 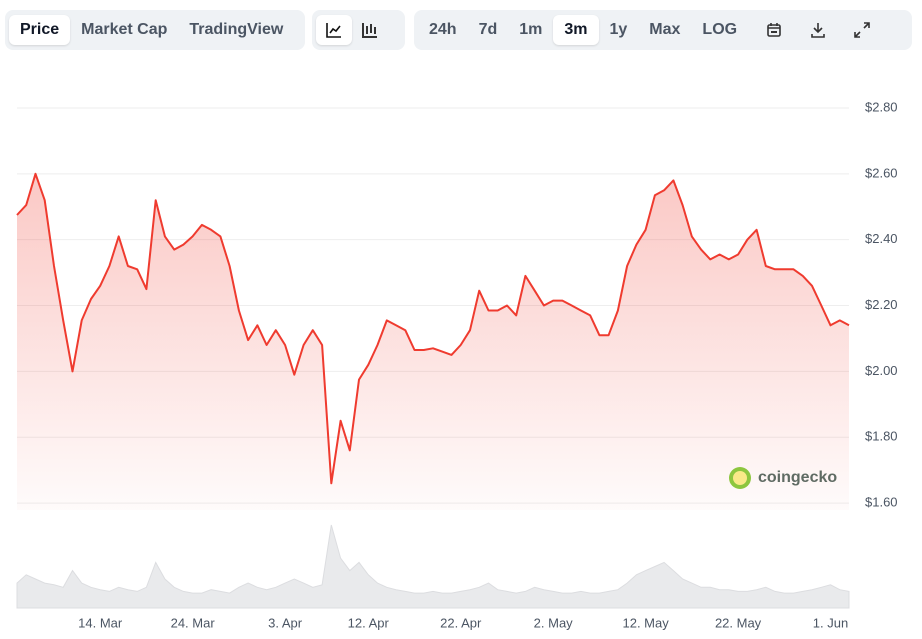 What do you see at coordinates (433, 566) in the screenshot?
I see `volume-area` at bounding box center [433, 566].